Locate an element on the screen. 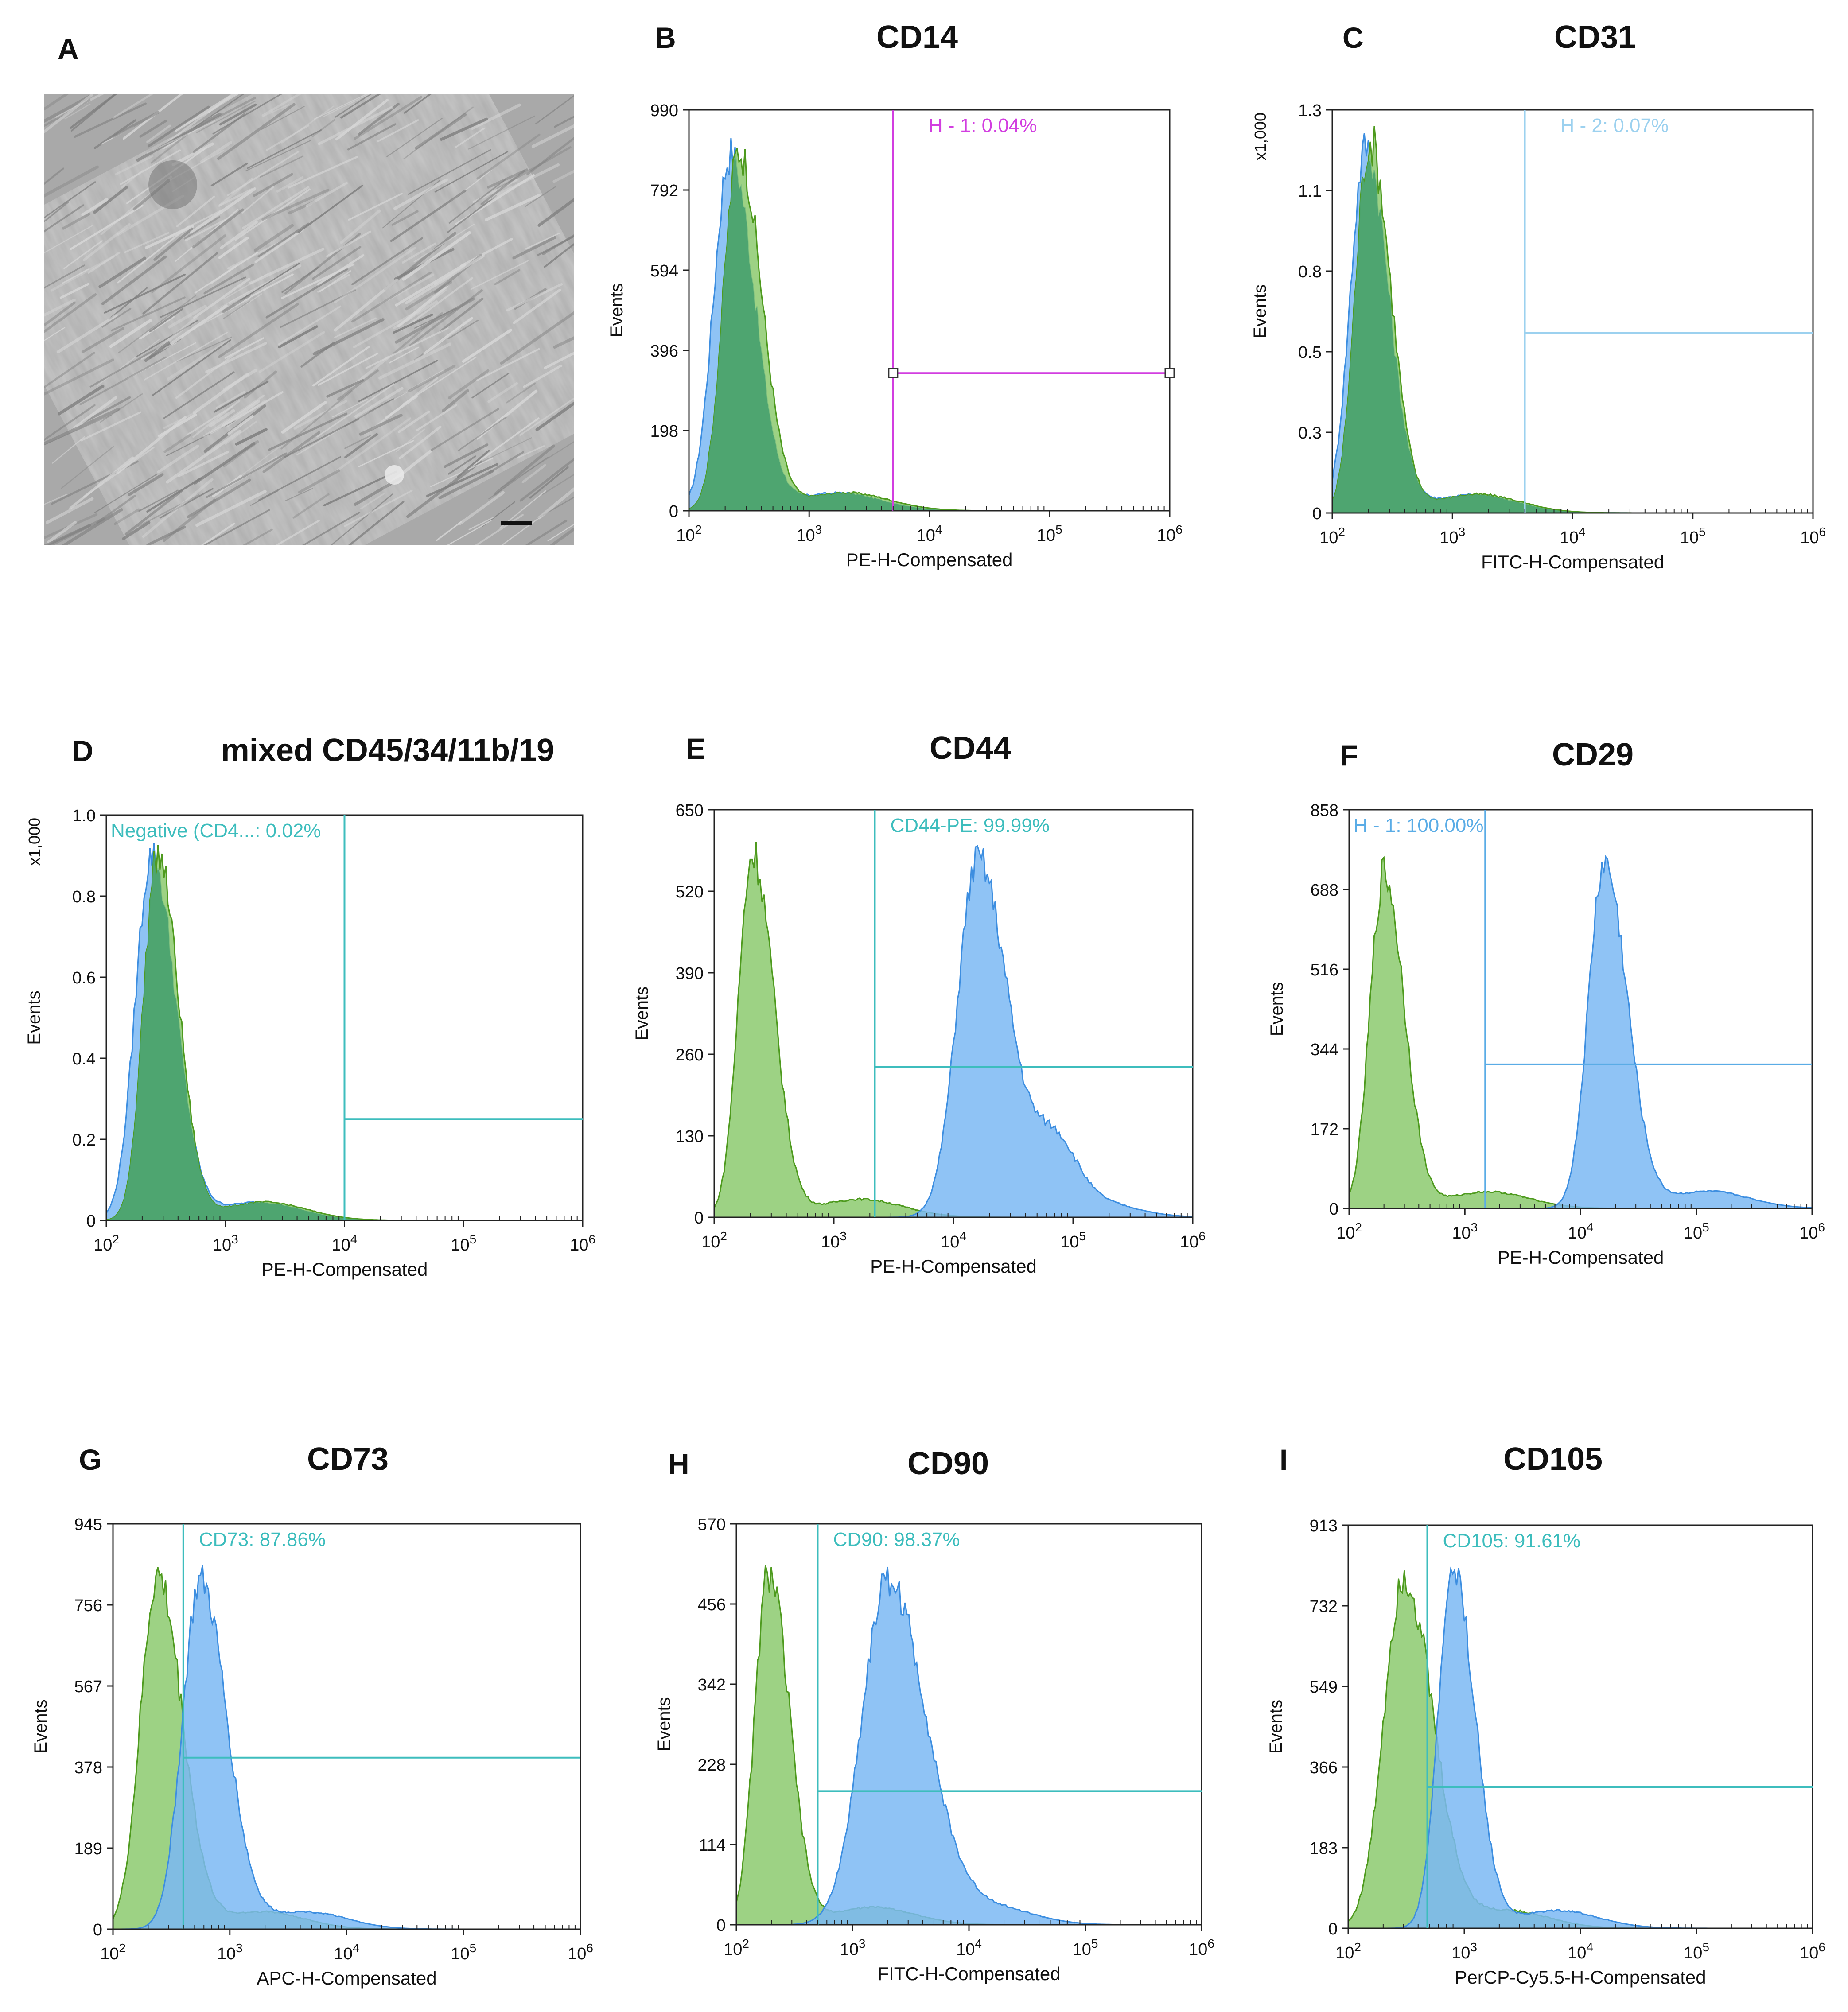  y-tick-label: 390 is located at coordinates (690, 973).